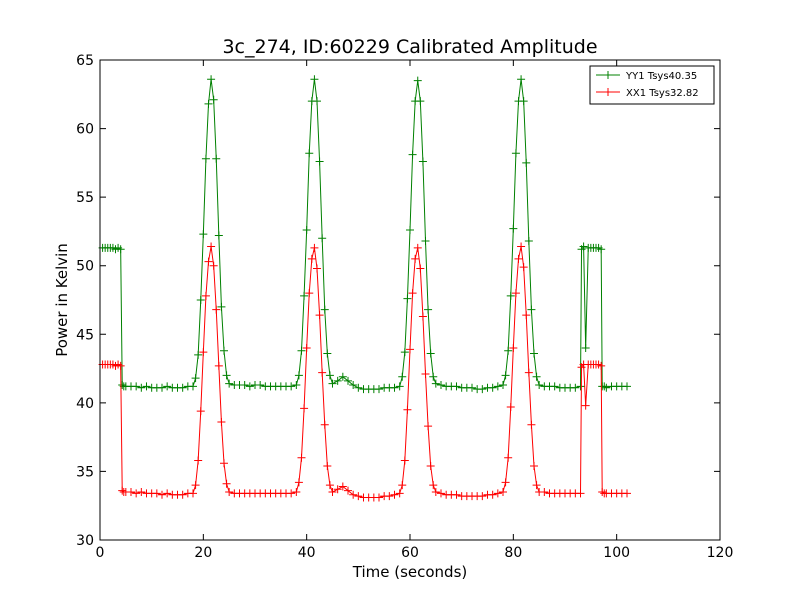 The image size is (800, 600). What do you see at coordinates (652, 85) in the screenshot?
I see `legend-box` at bounding box center [652, 85].